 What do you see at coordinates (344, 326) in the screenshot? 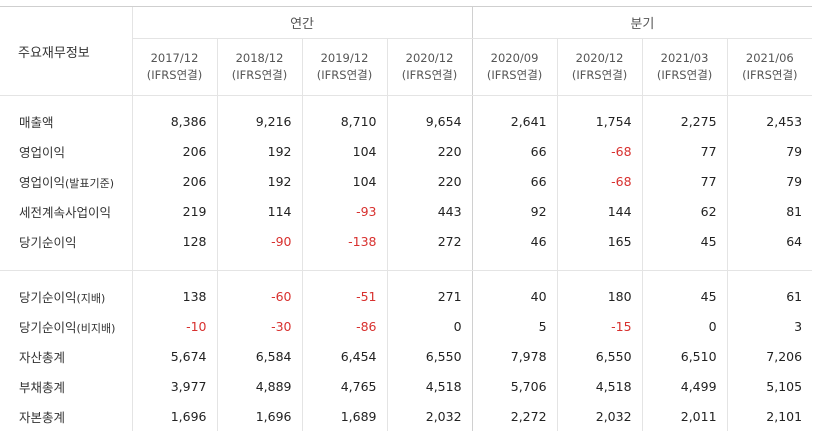
I see `value-cell: -86` at bounding box center [344, 326].